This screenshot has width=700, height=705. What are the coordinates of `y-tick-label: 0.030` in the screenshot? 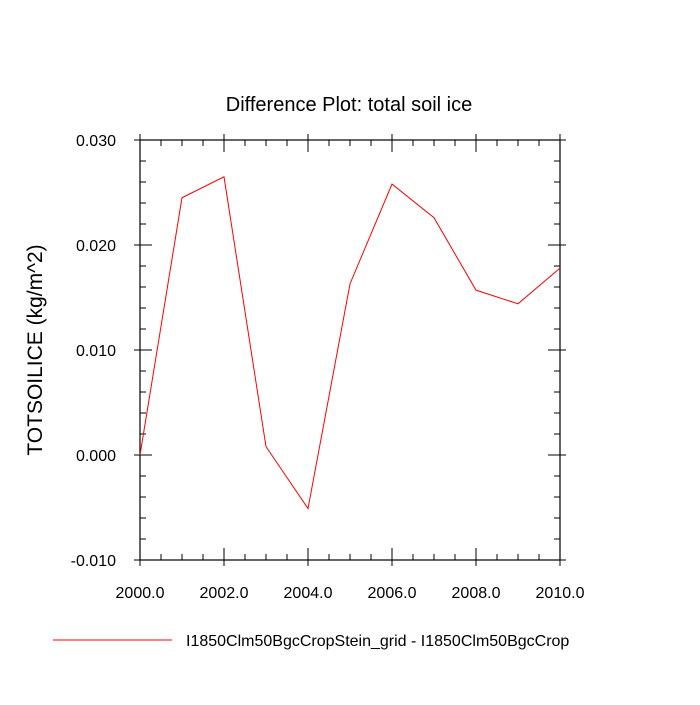 It's located at (96, 141).